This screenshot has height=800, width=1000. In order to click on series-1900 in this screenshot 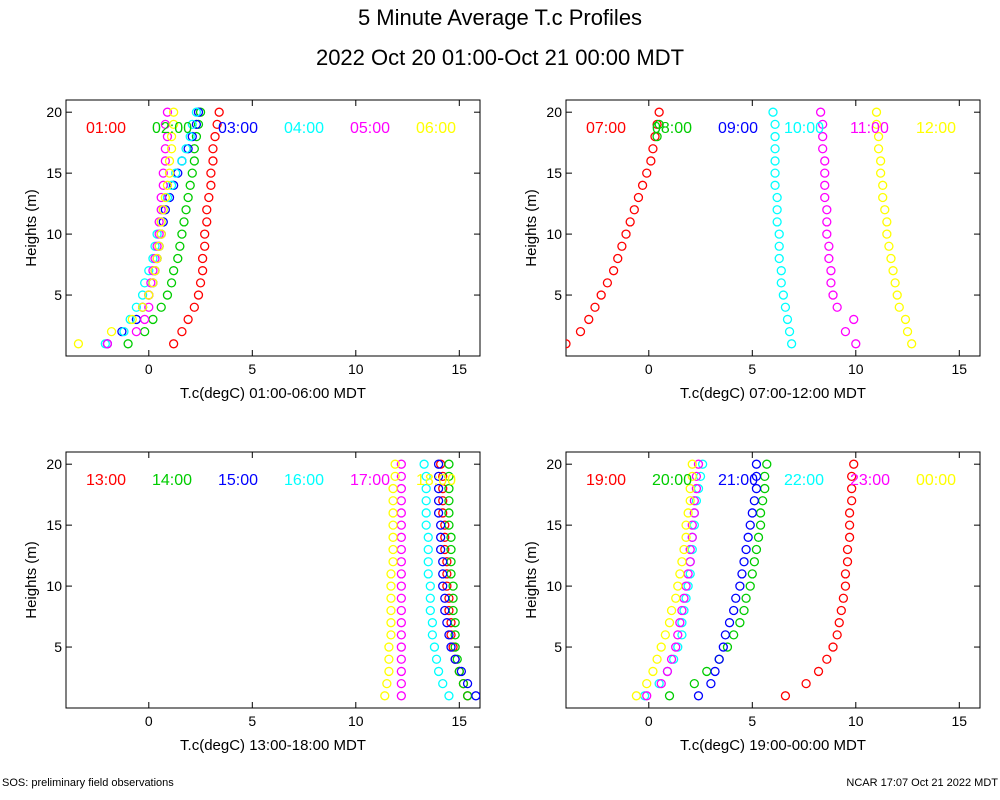, I will do `click(819, 580)`.